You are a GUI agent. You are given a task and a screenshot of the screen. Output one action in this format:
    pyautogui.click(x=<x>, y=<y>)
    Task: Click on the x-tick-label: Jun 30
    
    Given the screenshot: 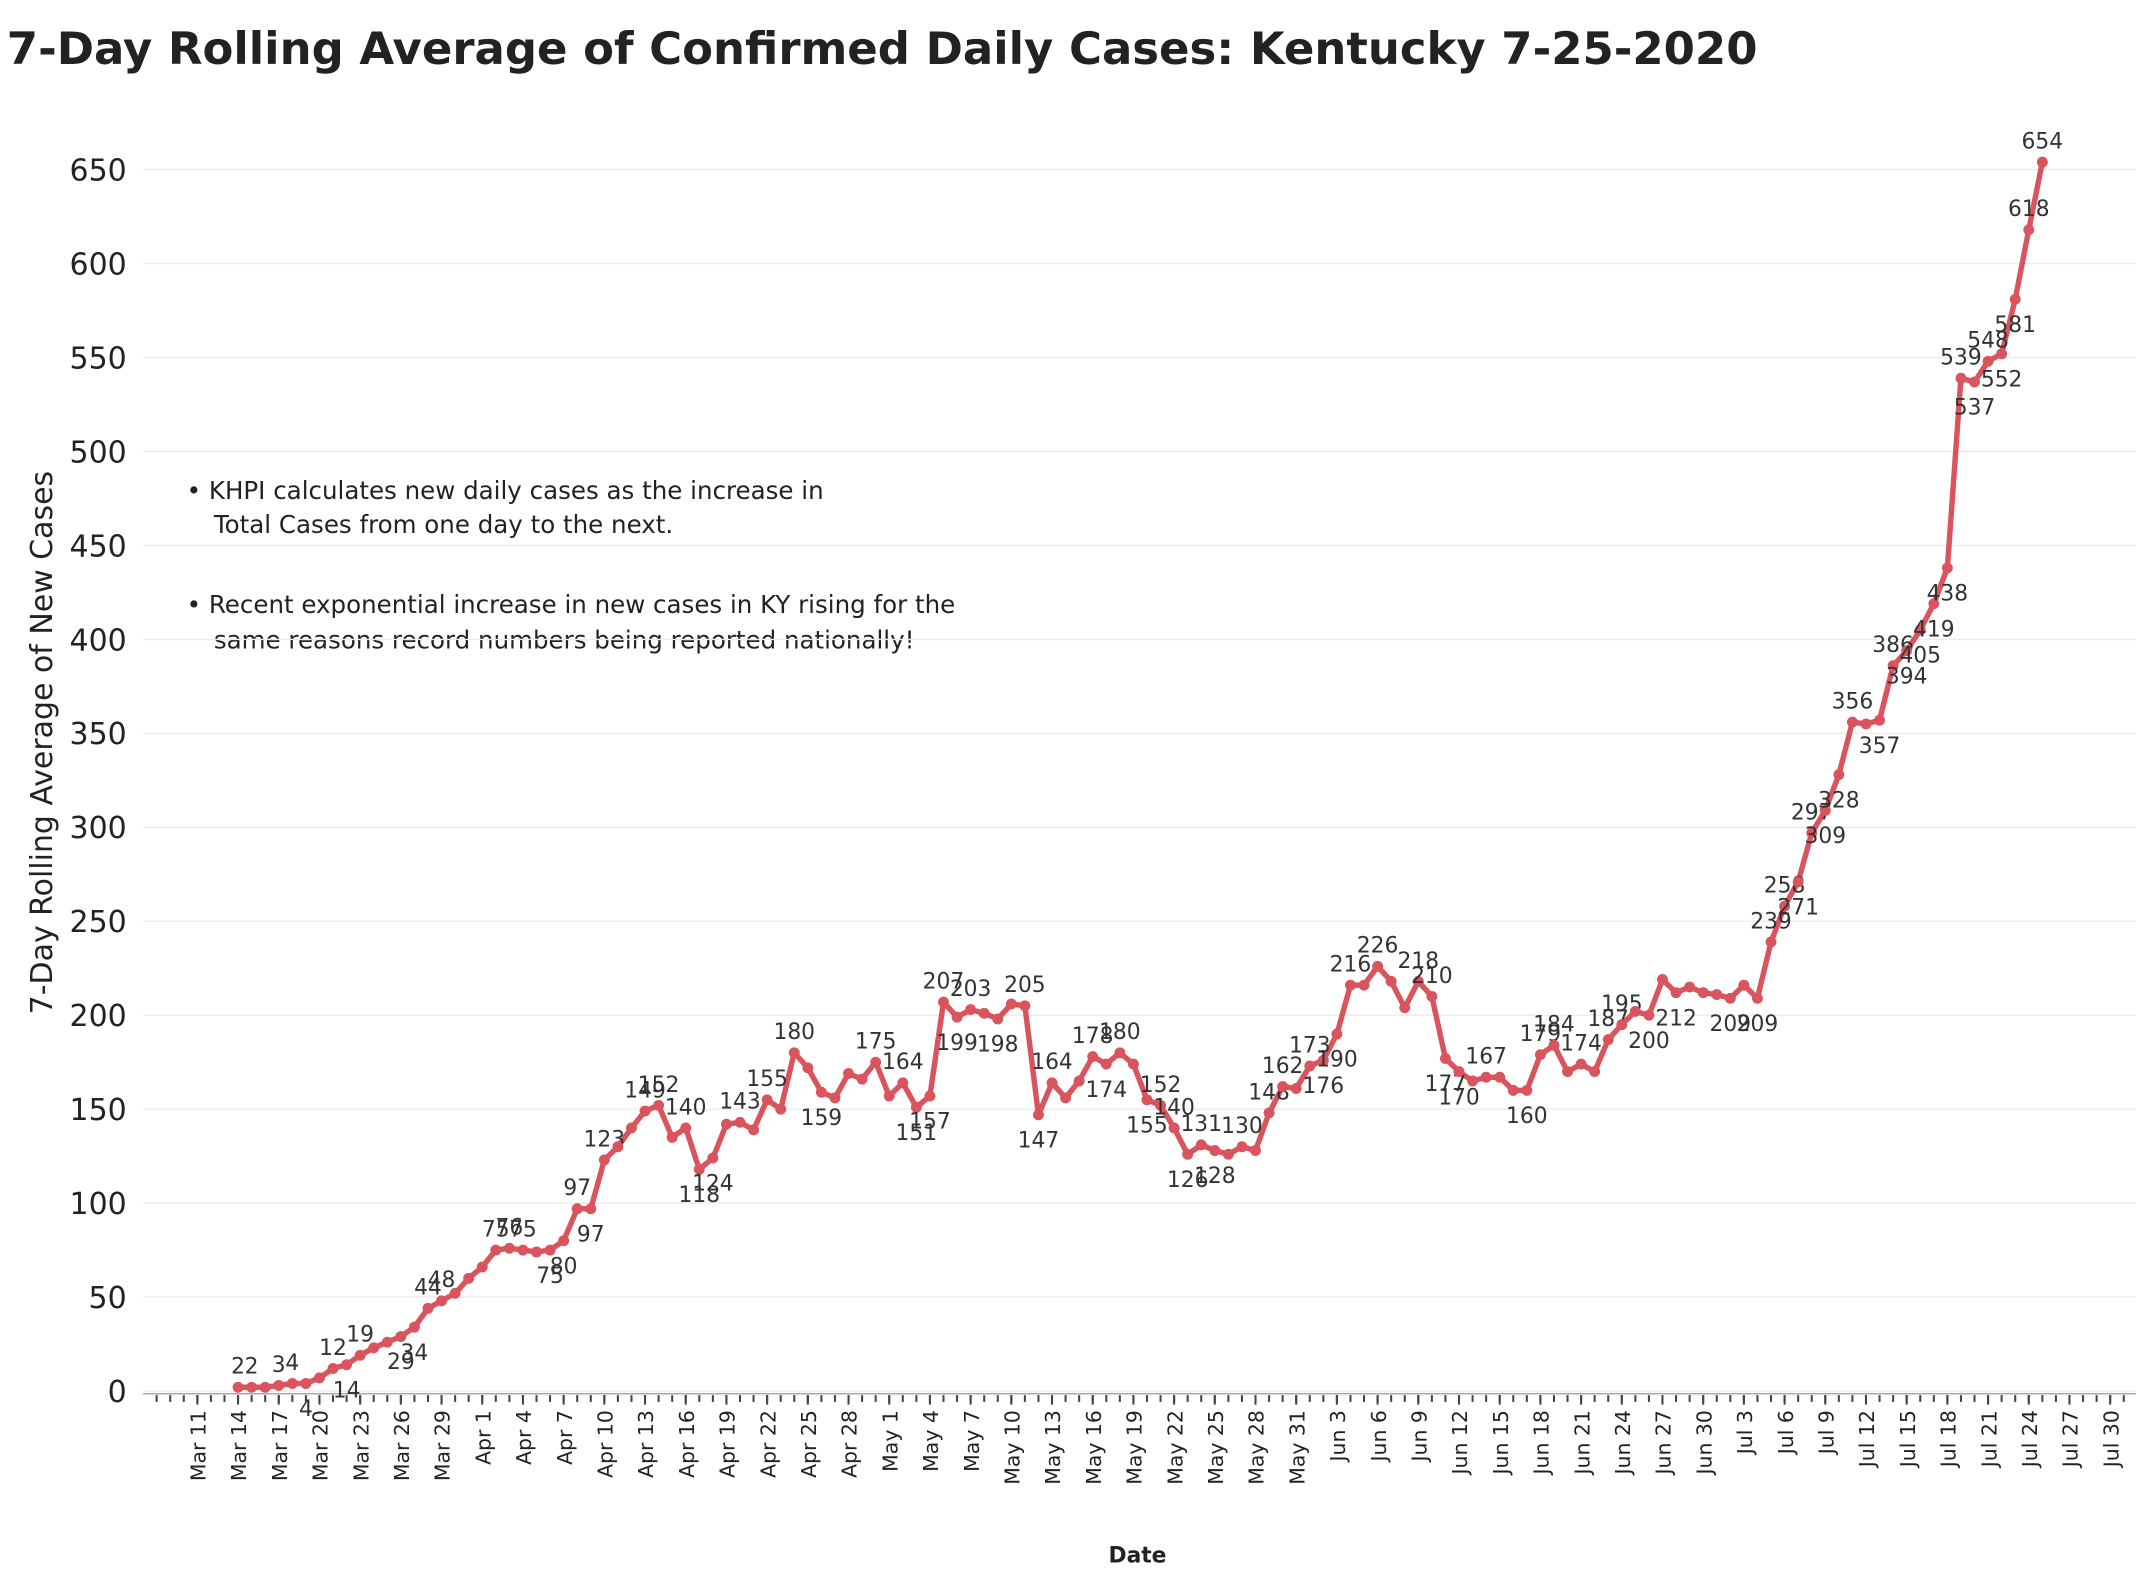 What is the action you would take?
    pyautogui.click(x=1704, y=1443)
    